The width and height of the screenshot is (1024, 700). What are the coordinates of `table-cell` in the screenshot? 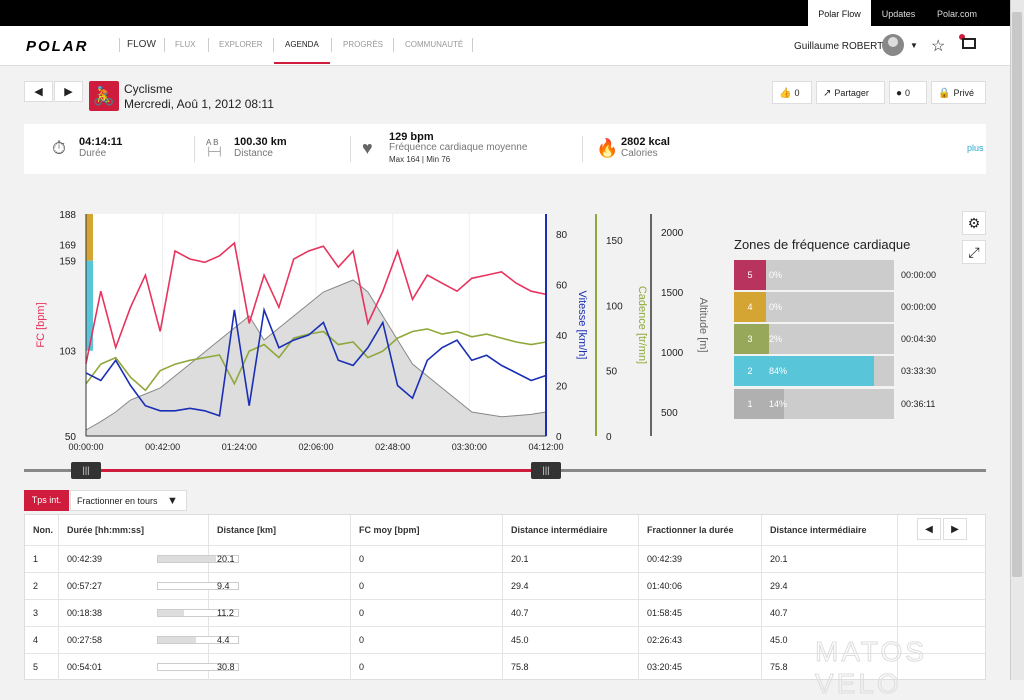 It's located at (941, 559).